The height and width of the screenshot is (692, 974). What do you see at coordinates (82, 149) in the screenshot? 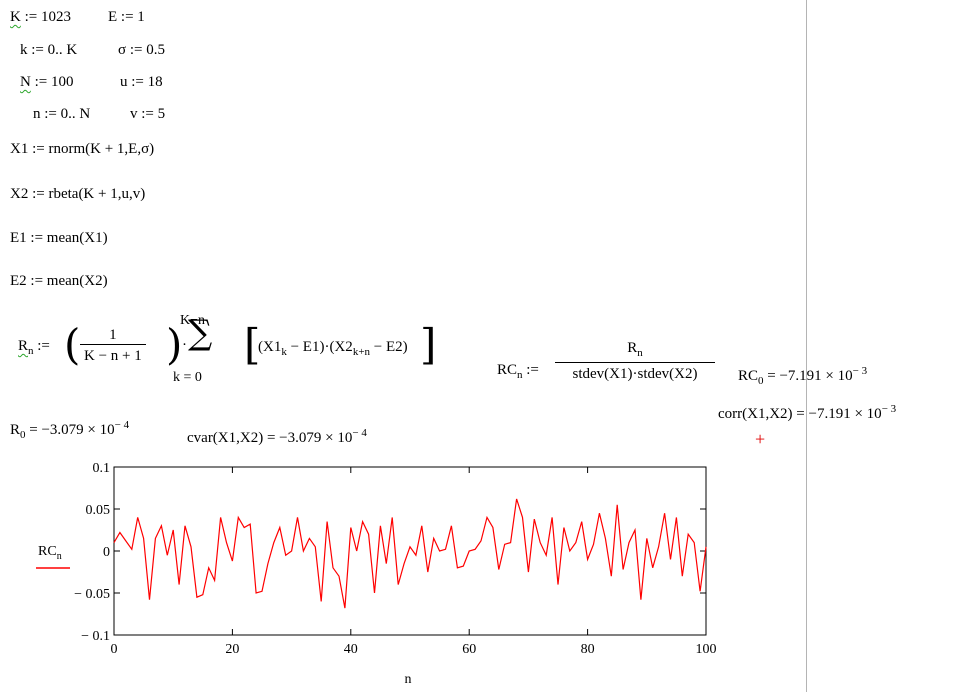
I see `X1-definition: X1 := rnorm(K + 1,E,σ)` at bounding box center [82, 149].